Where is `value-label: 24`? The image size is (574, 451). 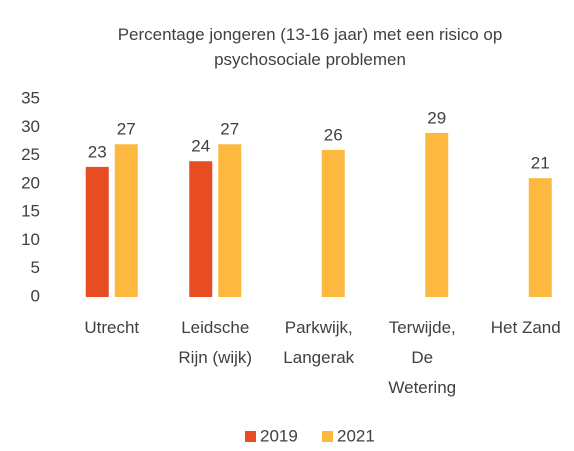
value-label: 24 is located at coordinates (200, 146).